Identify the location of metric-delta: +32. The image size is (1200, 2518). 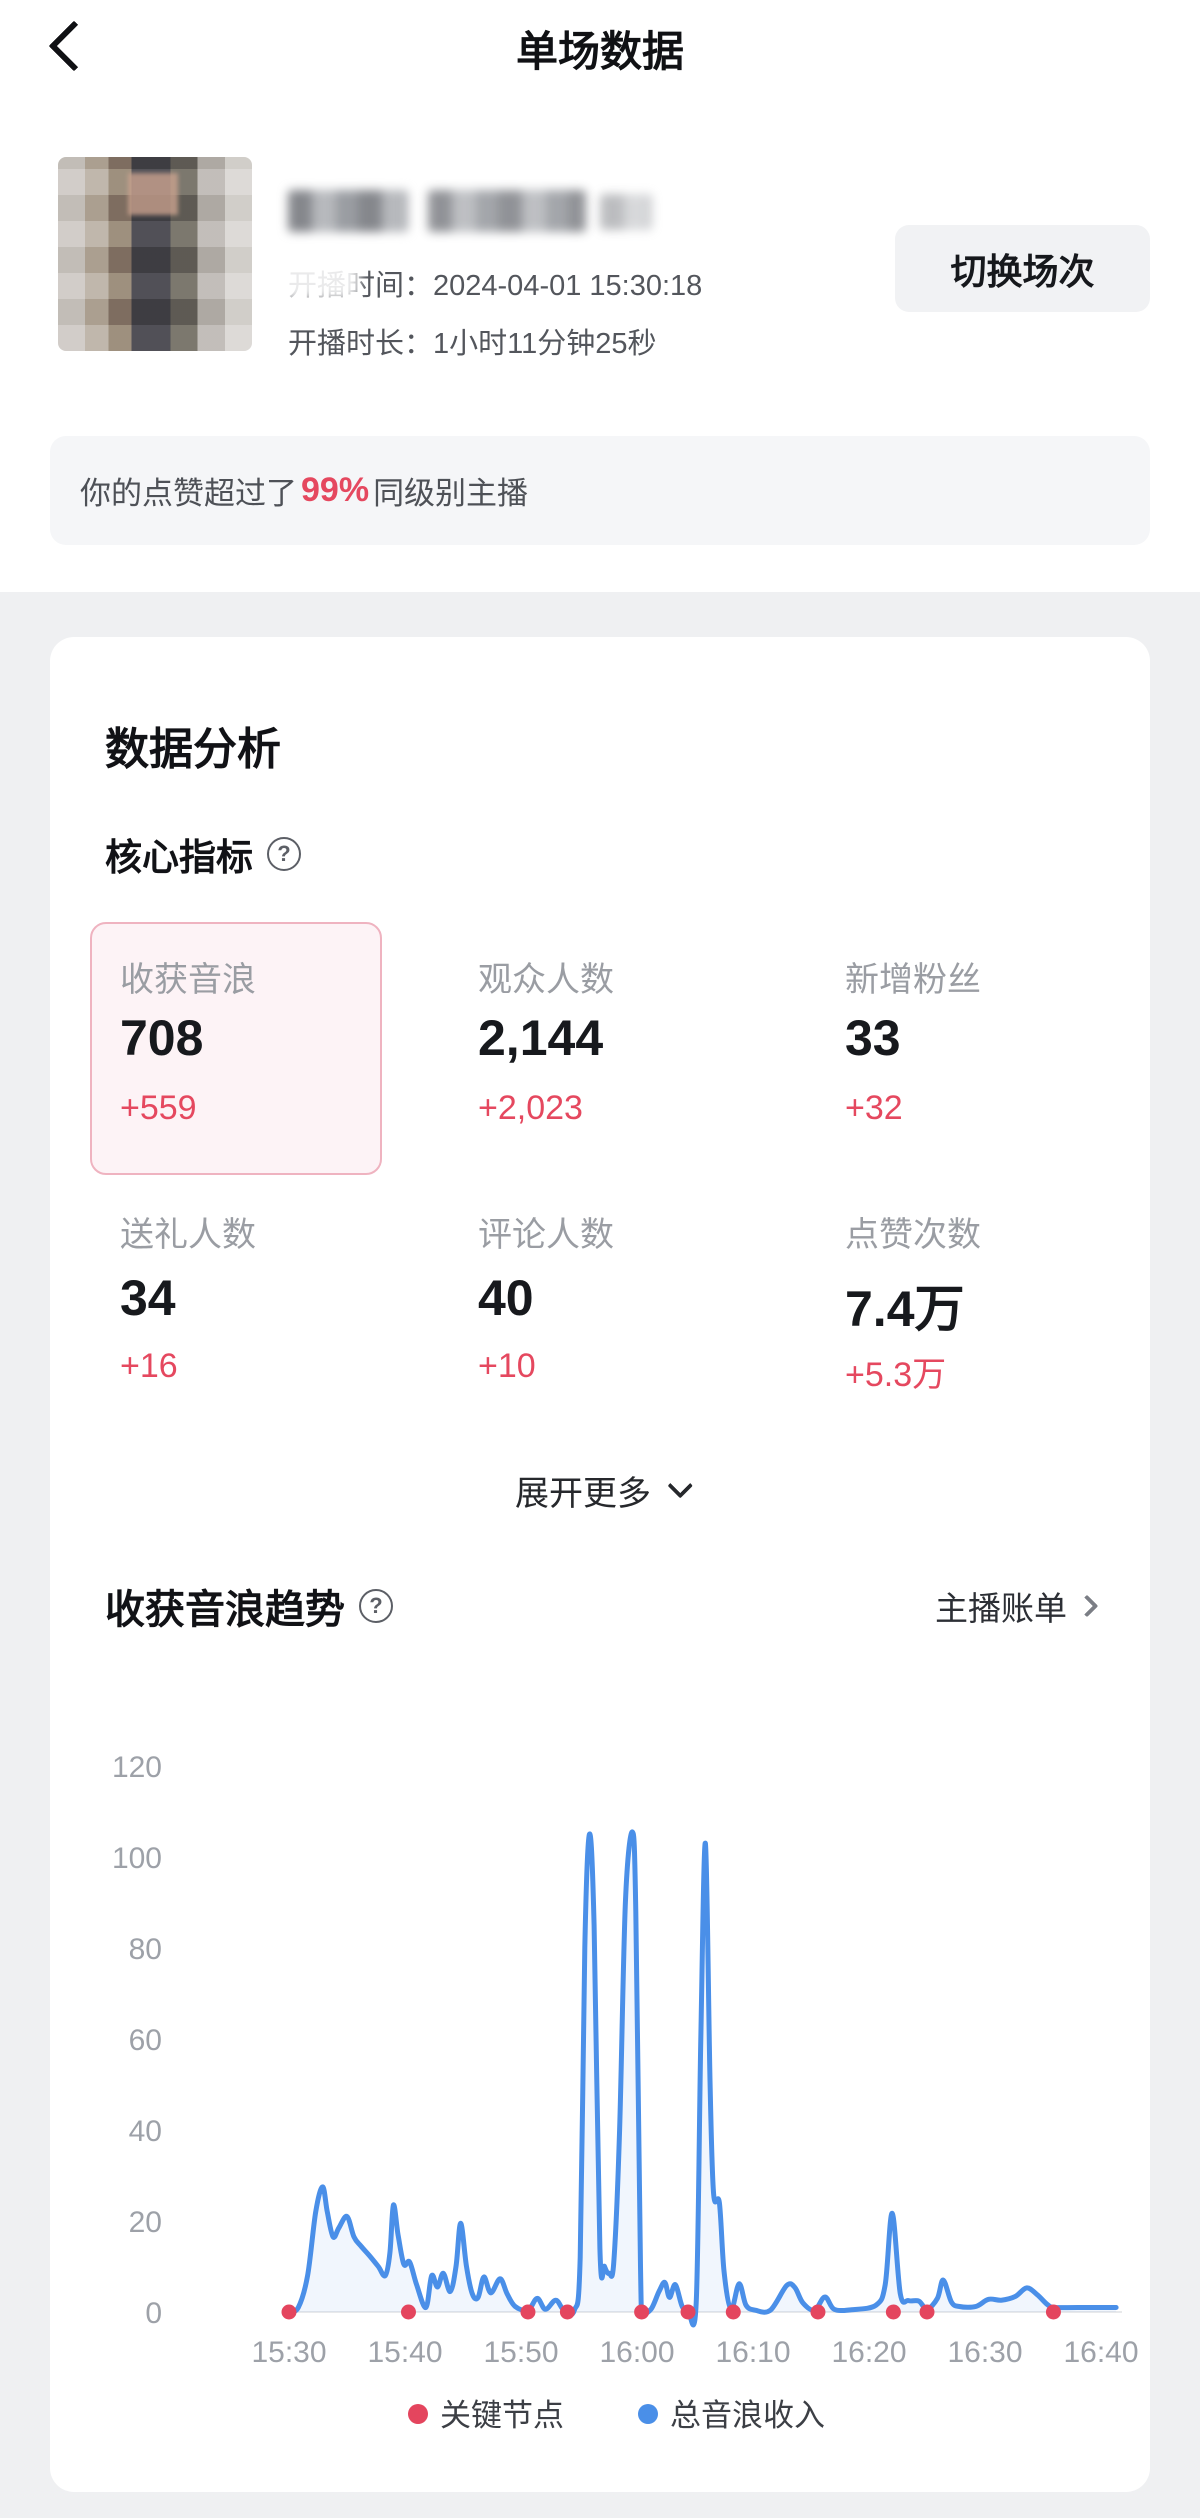
(874, 1108).